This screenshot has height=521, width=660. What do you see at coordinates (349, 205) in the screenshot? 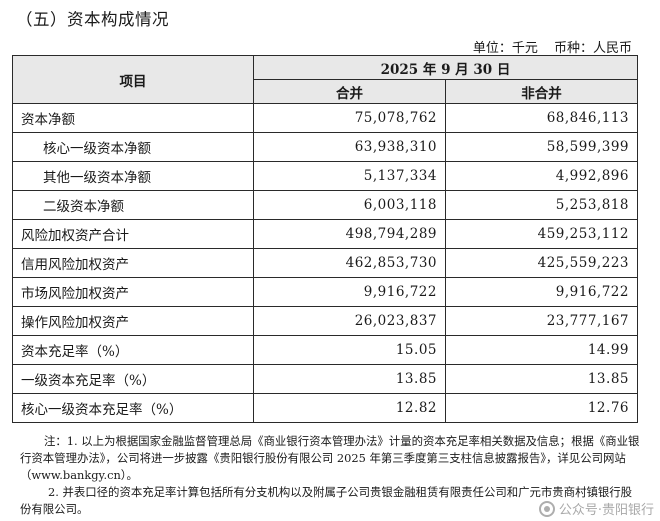
I see `consolidated-value: 6,003,118` at bounding box center [349, 205].